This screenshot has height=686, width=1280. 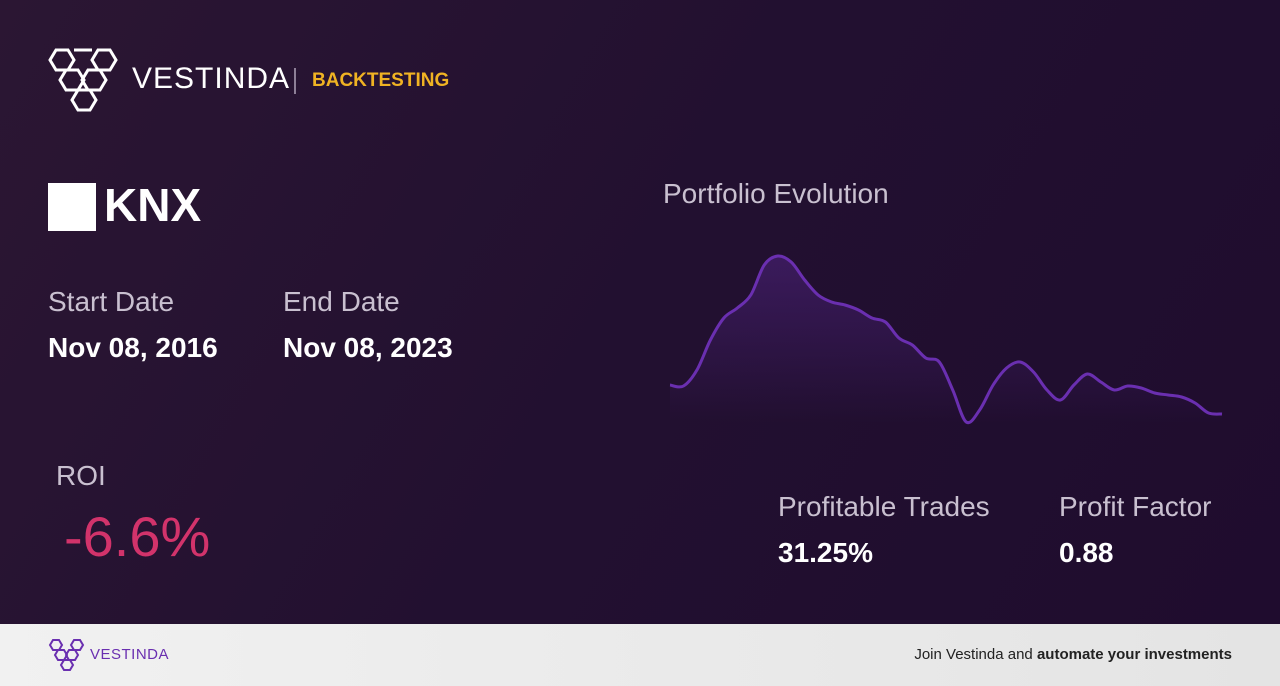 I want to click on factor-label: Profit Factor, so click(x=1135, y=506).